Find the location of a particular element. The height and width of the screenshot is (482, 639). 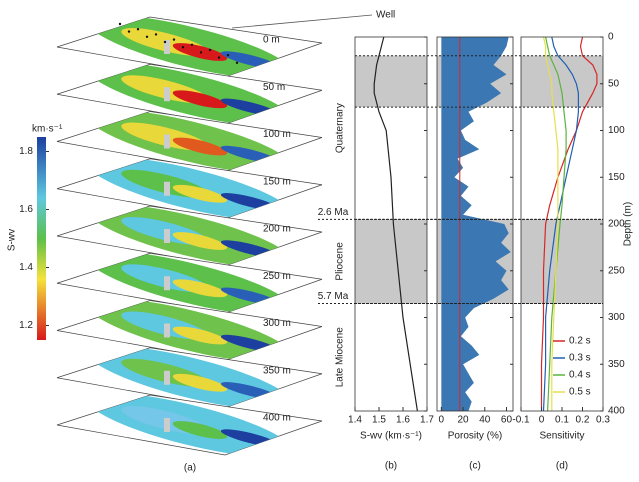

y-tick-label: 50 is located at coordinates (614, 83).